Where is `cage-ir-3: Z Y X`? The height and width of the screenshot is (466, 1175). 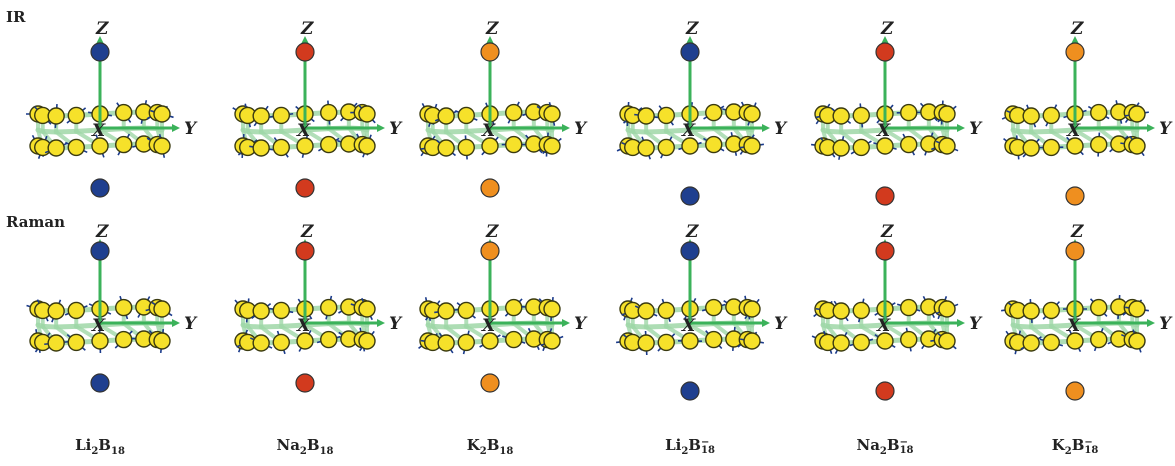
cage-ir-3: Z Y X is located at coordinates (702, 112).